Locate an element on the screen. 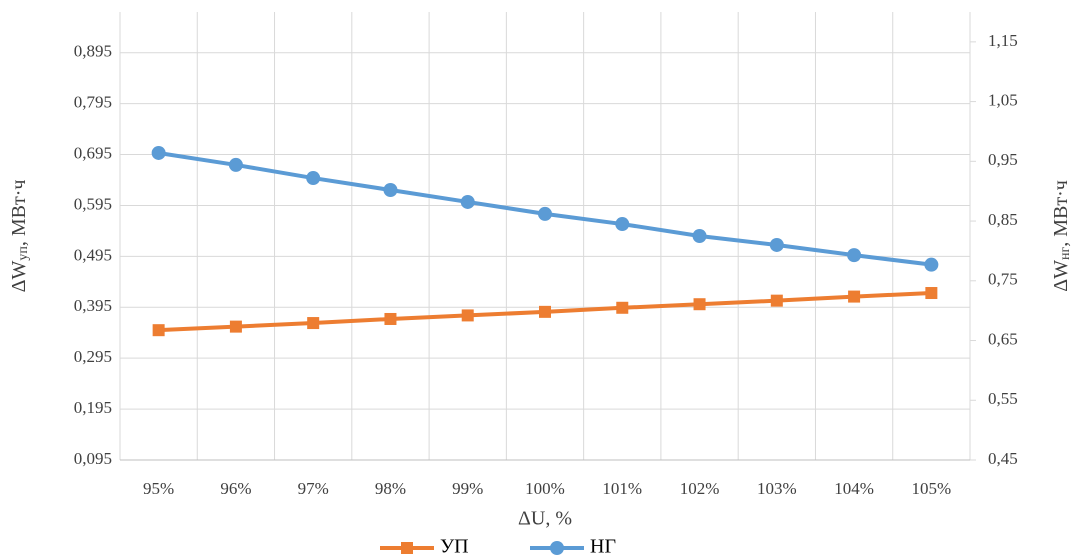 This screenshot has width=1078, height=560. x-tick-label: 105% is located at coordinates (932, 488).